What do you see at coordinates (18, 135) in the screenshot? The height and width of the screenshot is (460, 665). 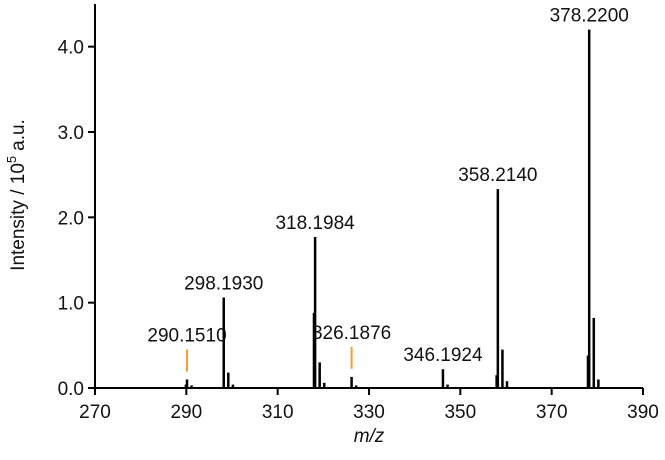 I see `y-axis-label-suffix: a.u.` at bounding box center [18, 135].